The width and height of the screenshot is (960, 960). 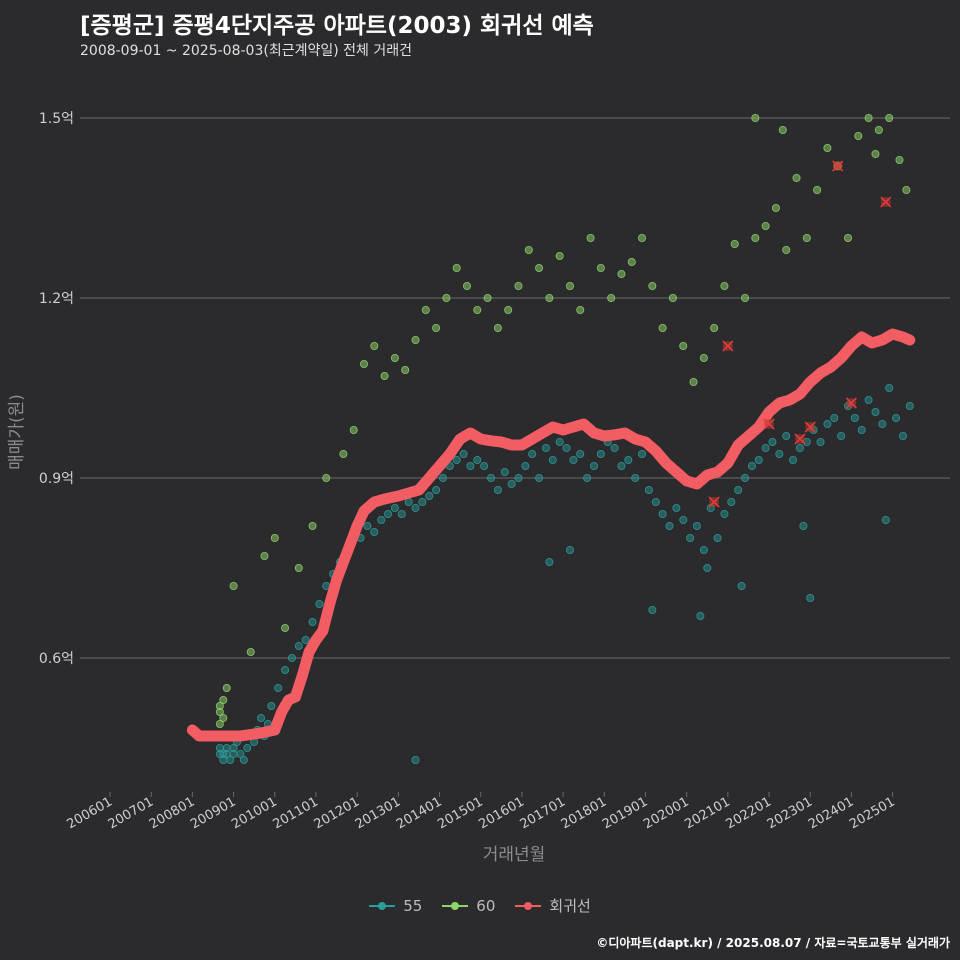 What do you see at coordinates (56, 389) in the screenshot?
I see `y-axis-ticks: 0.6억 0.9억 1.2억 1.5억` at bounding box center [56, 389].